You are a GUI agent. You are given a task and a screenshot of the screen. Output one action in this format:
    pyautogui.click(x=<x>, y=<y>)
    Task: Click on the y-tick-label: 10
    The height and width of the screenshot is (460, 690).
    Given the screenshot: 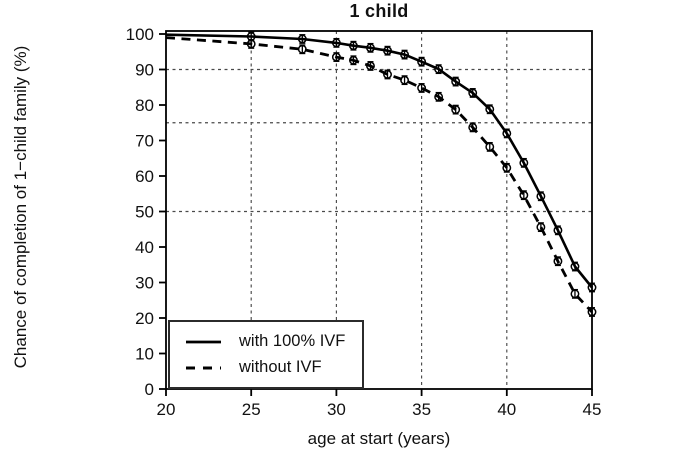 What is the action you would take?
    pyautogui.click(x=144, y=354)
    